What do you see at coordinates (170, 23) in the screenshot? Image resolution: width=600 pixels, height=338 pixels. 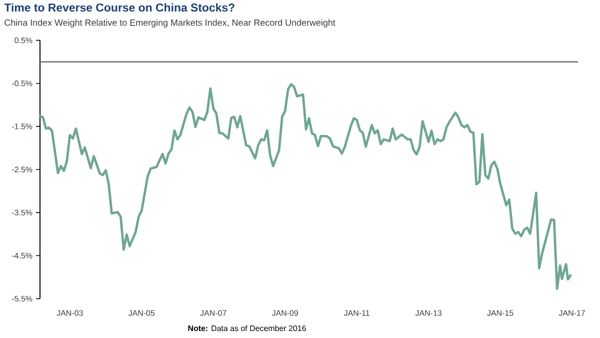 I see `chart-subtitle: China Index Weight Relative to Emerging Markets Index, Near Record Underweight` at bounding box center [170, 23].